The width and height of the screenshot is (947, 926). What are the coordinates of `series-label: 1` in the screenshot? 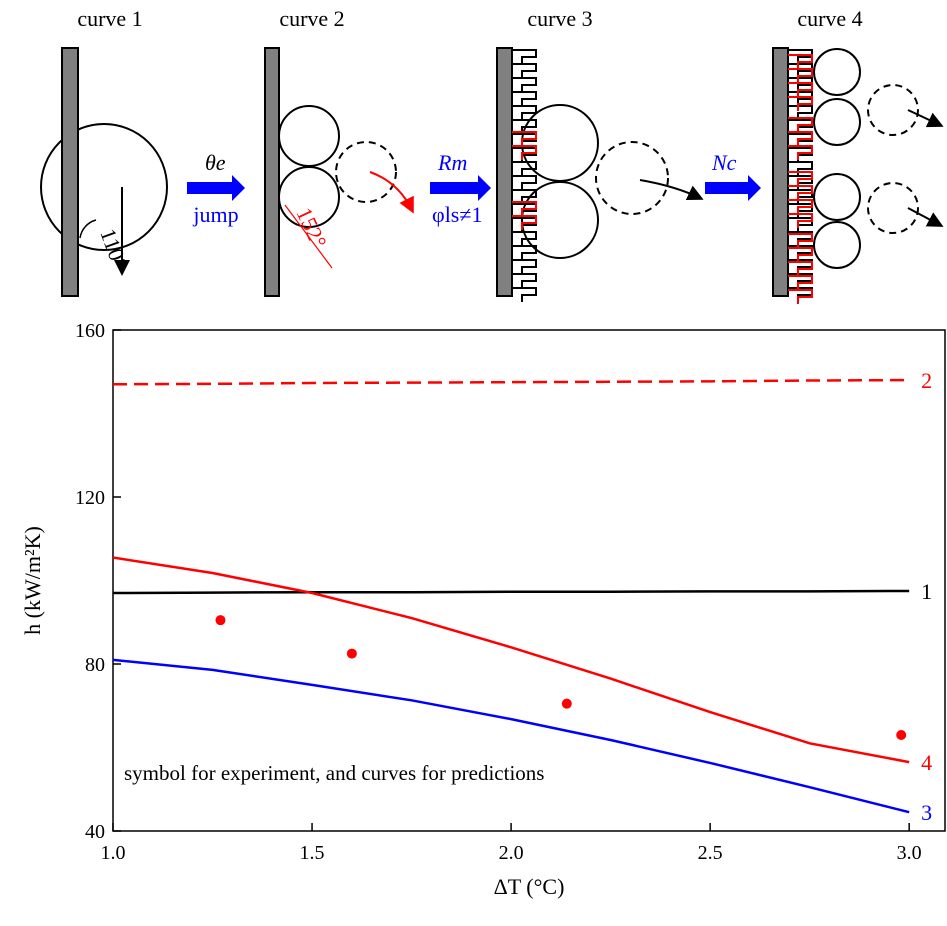 It's located at (926, 591).